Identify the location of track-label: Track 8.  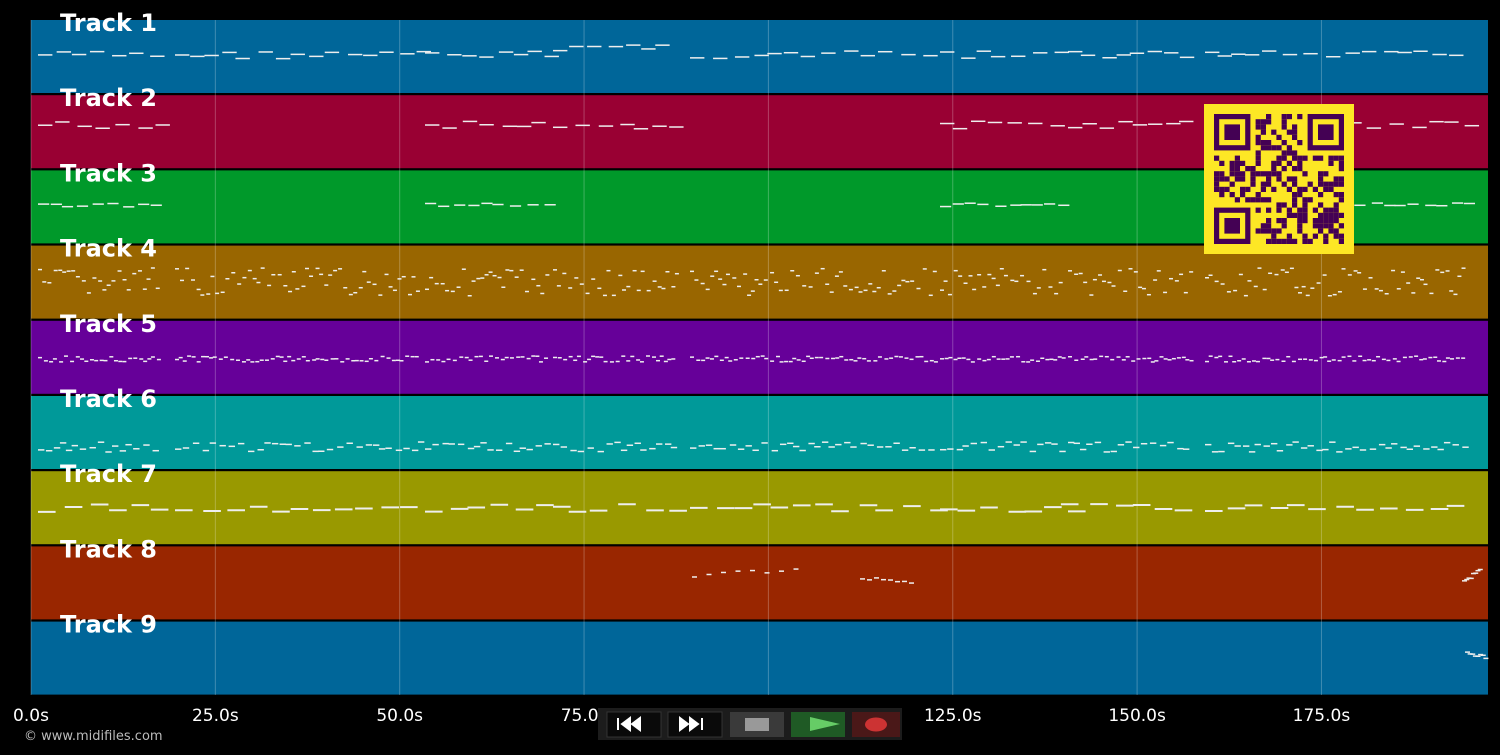
(108, 549).